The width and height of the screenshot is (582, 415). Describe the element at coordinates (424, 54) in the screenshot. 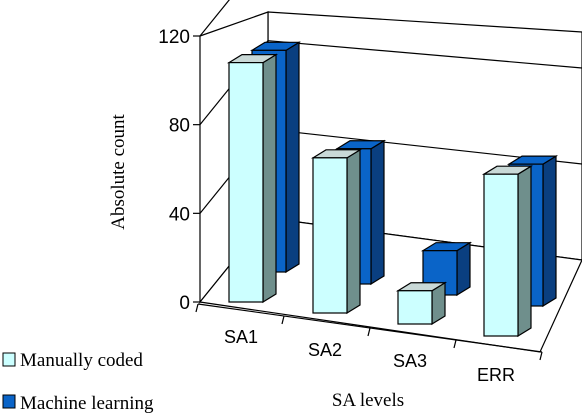

I see `gridline-back` at that location.